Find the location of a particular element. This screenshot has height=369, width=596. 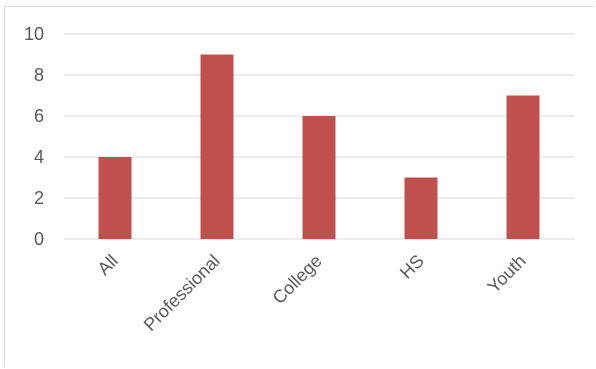

x-tick-label: All is located at coordinates (108, 265).